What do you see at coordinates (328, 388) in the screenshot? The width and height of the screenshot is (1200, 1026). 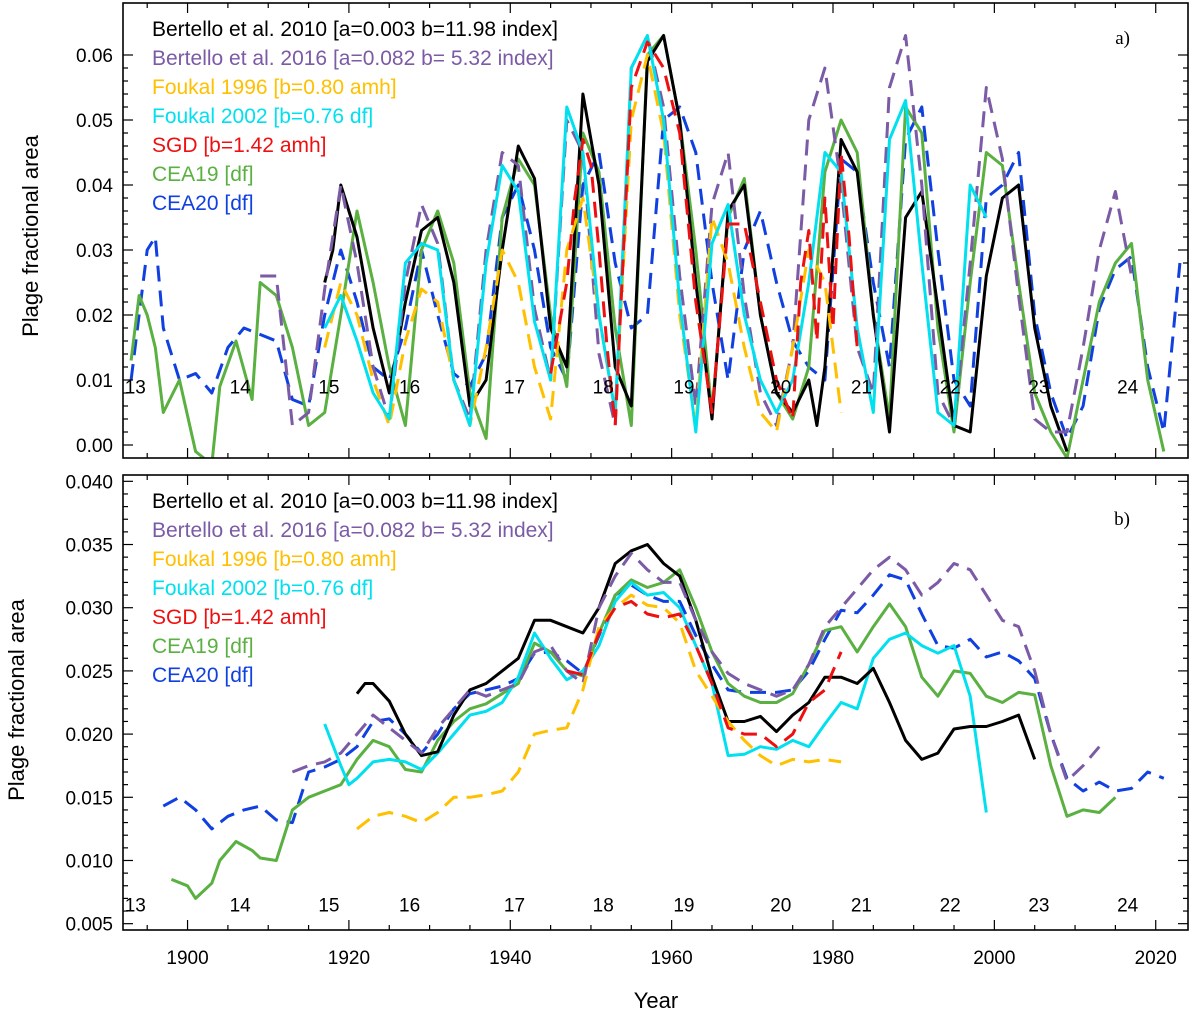 I see `panel-a-cycle-label: 15` at bounding box center [328, 388].